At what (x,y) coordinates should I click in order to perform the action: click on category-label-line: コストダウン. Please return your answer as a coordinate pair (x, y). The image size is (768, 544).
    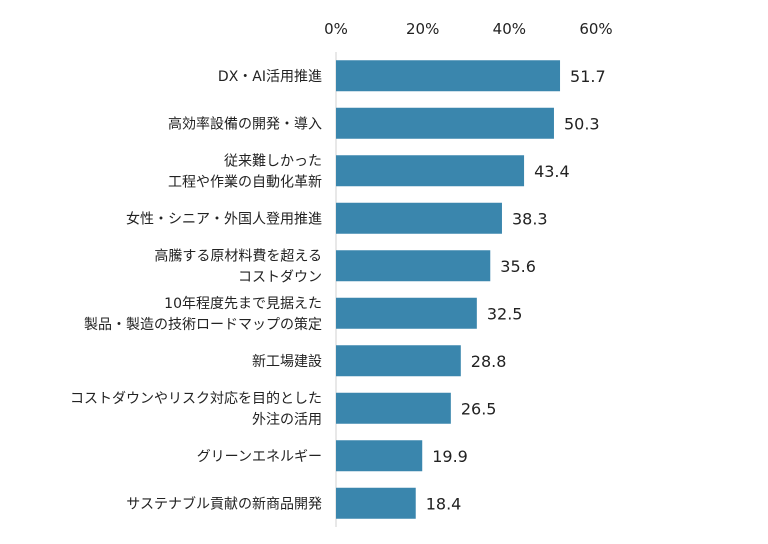
    Looking at the image, I should click on (280, 277).